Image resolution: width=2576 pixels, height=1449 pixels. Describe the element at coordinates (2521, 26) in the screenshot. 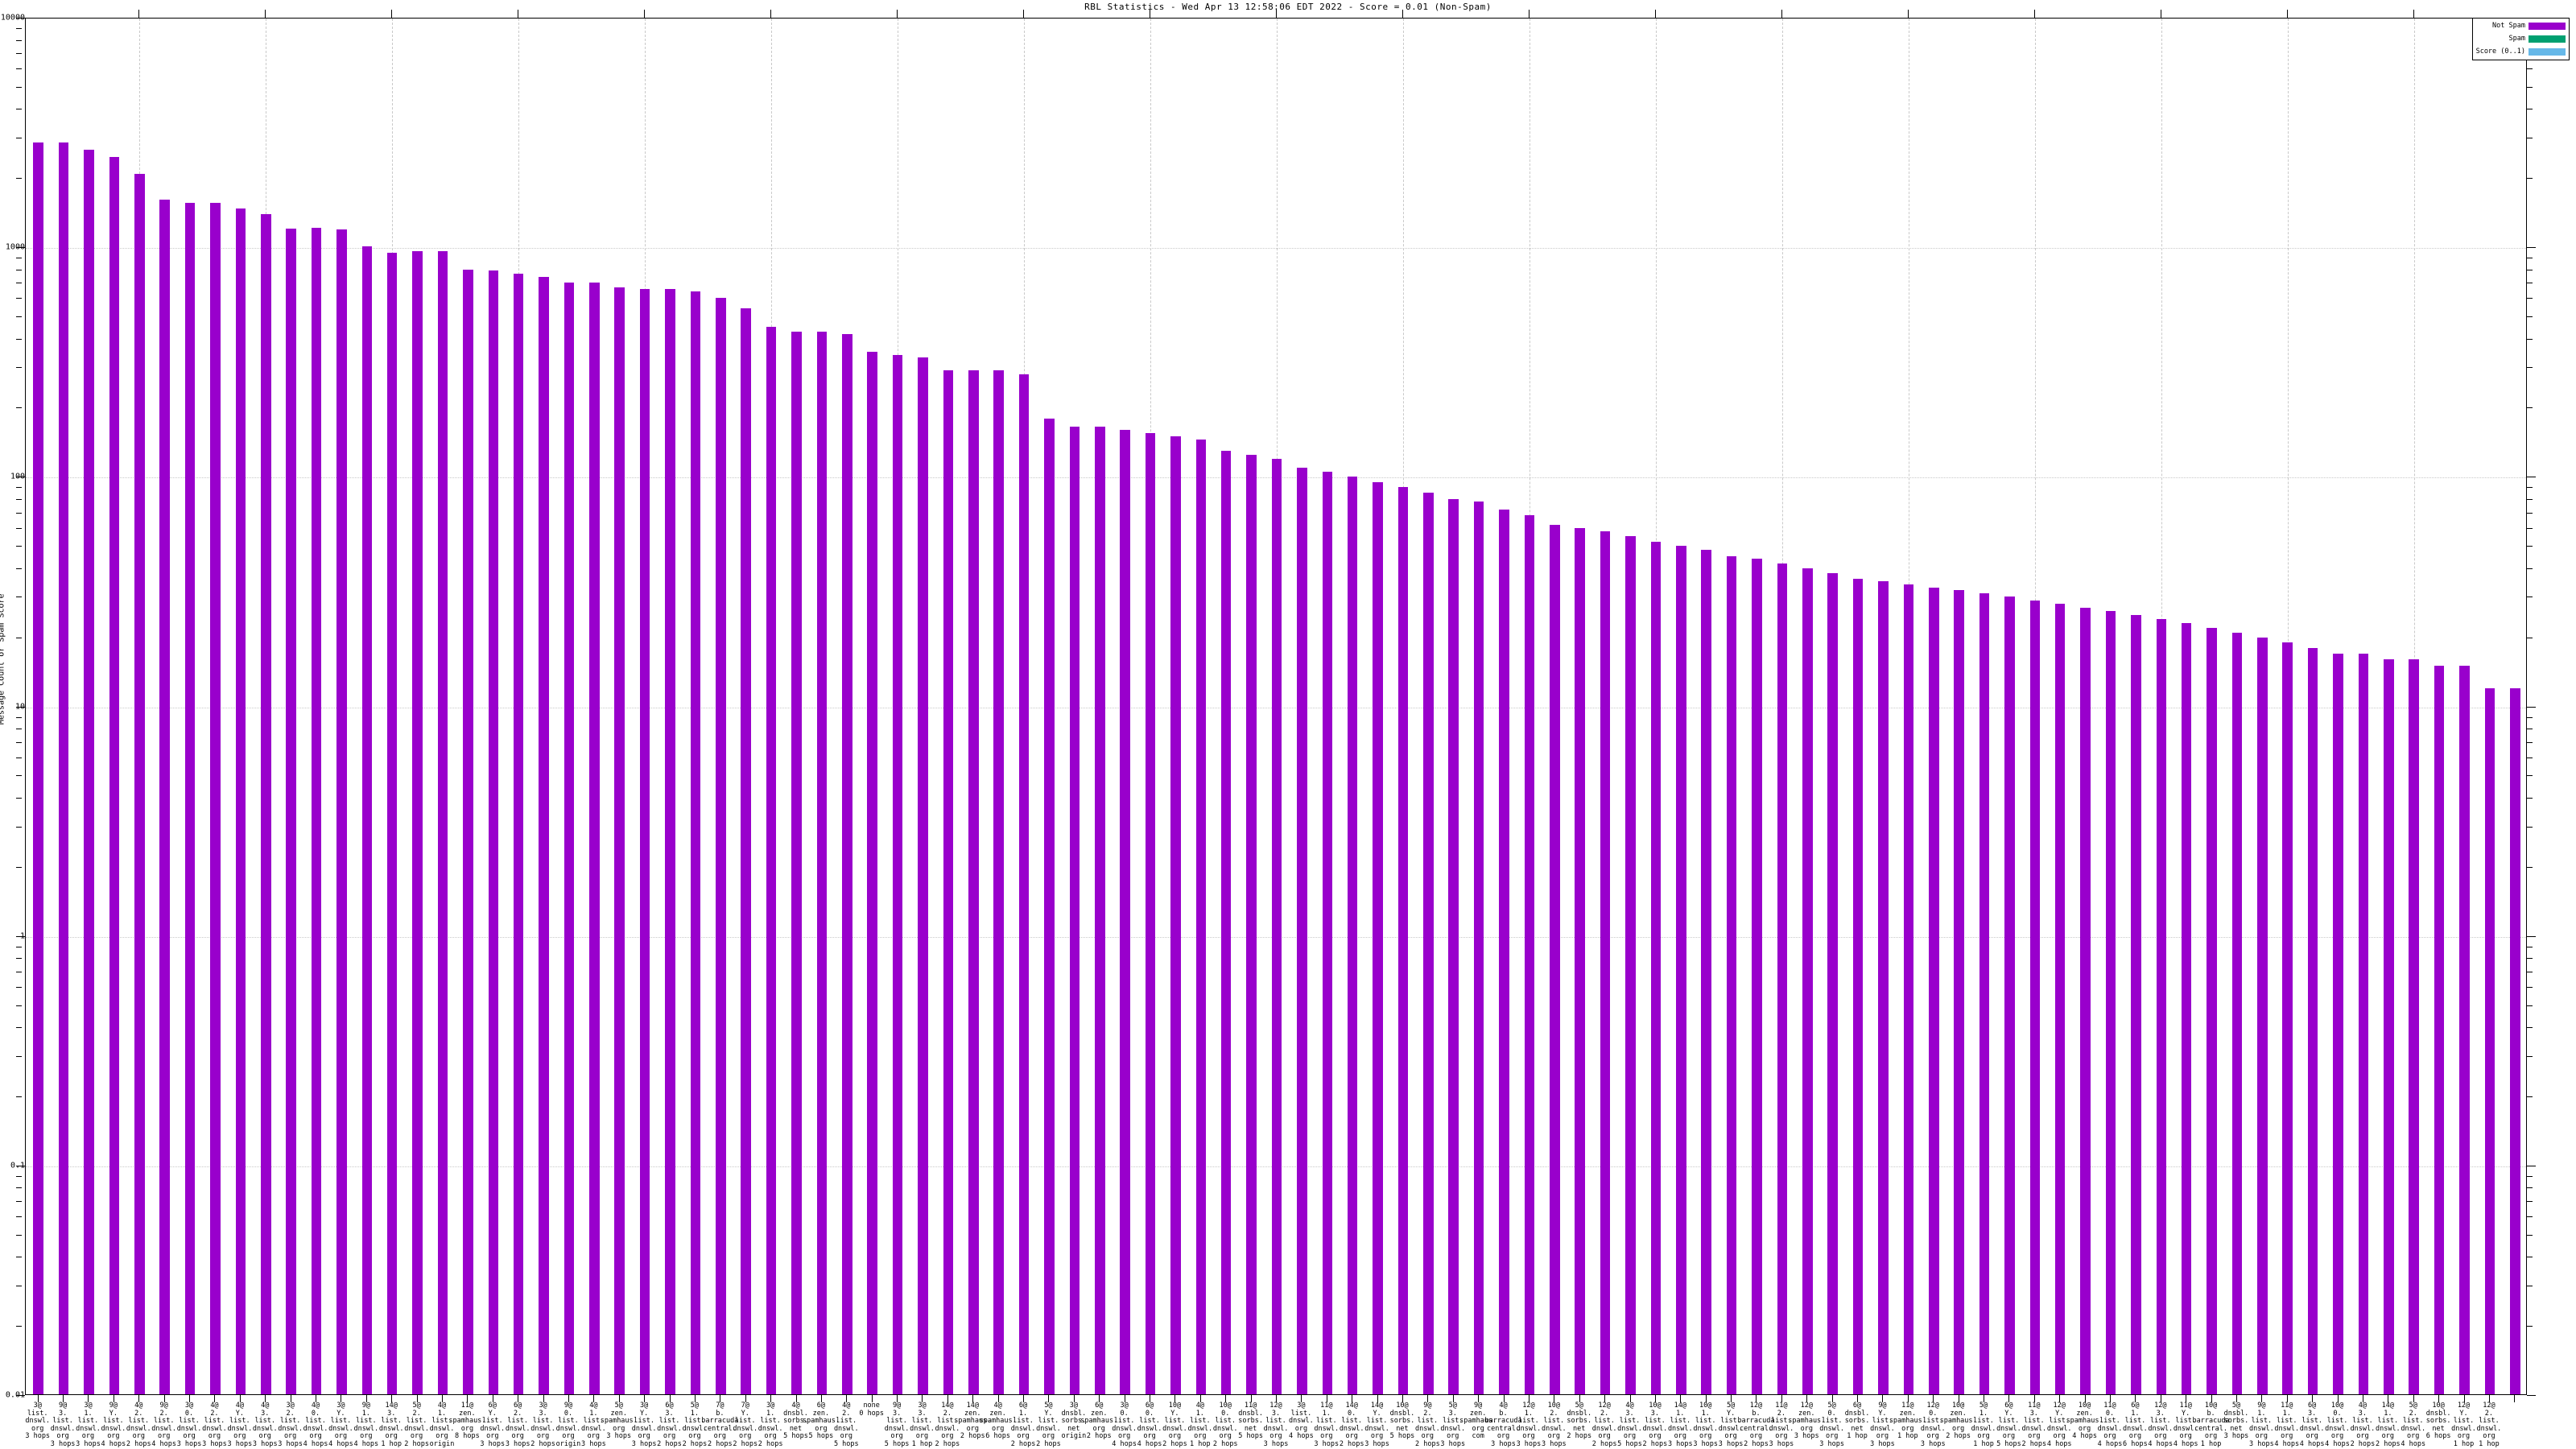

I see `legend-item-not-spam: Not Spam` at that location.